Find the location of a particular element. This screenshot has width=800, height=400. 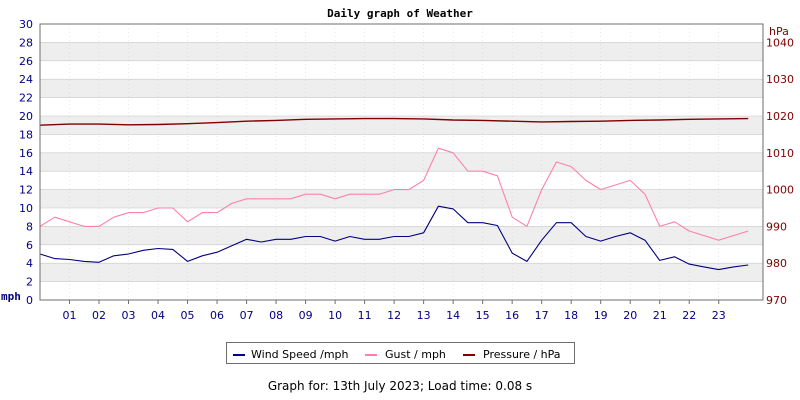

x-tick-label: 03 is located at coordinates (129, 315).